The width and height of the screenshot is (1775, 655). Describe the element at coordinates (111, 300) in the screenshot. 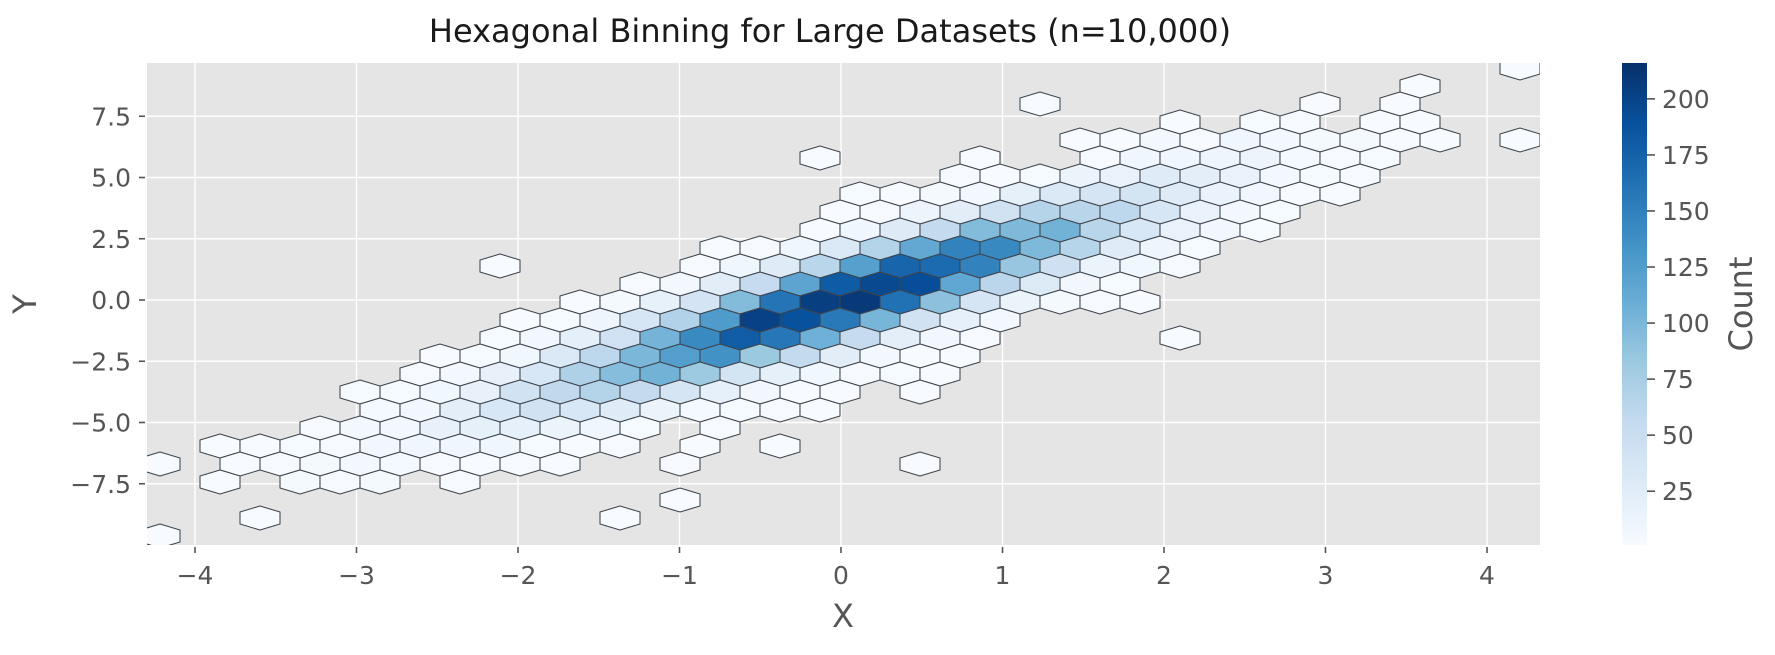

I see `y-tick-label: 0.0` at that location.